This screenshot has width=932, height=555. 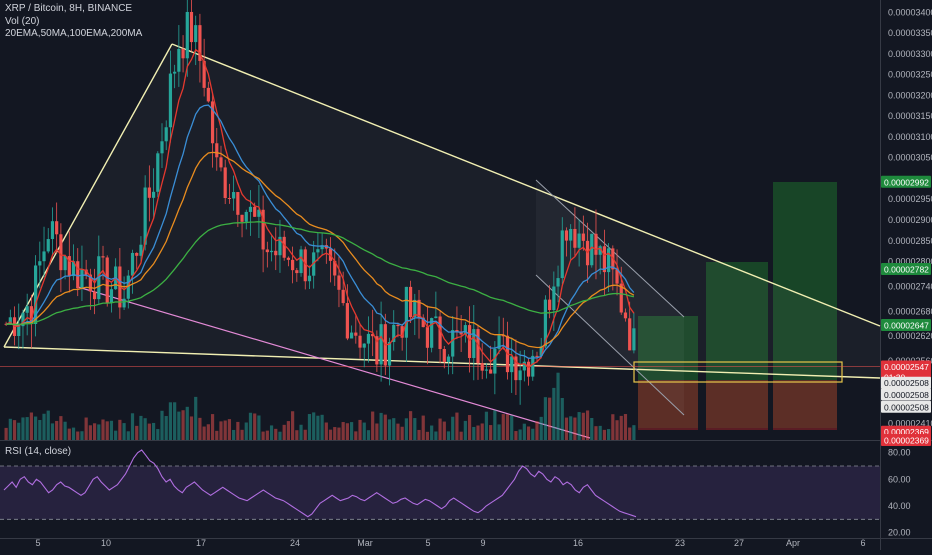 What do you see at coordinates (482, 543) in the screenshot?
I see `time-tick-label: 9` at bounding box center [482, 543].